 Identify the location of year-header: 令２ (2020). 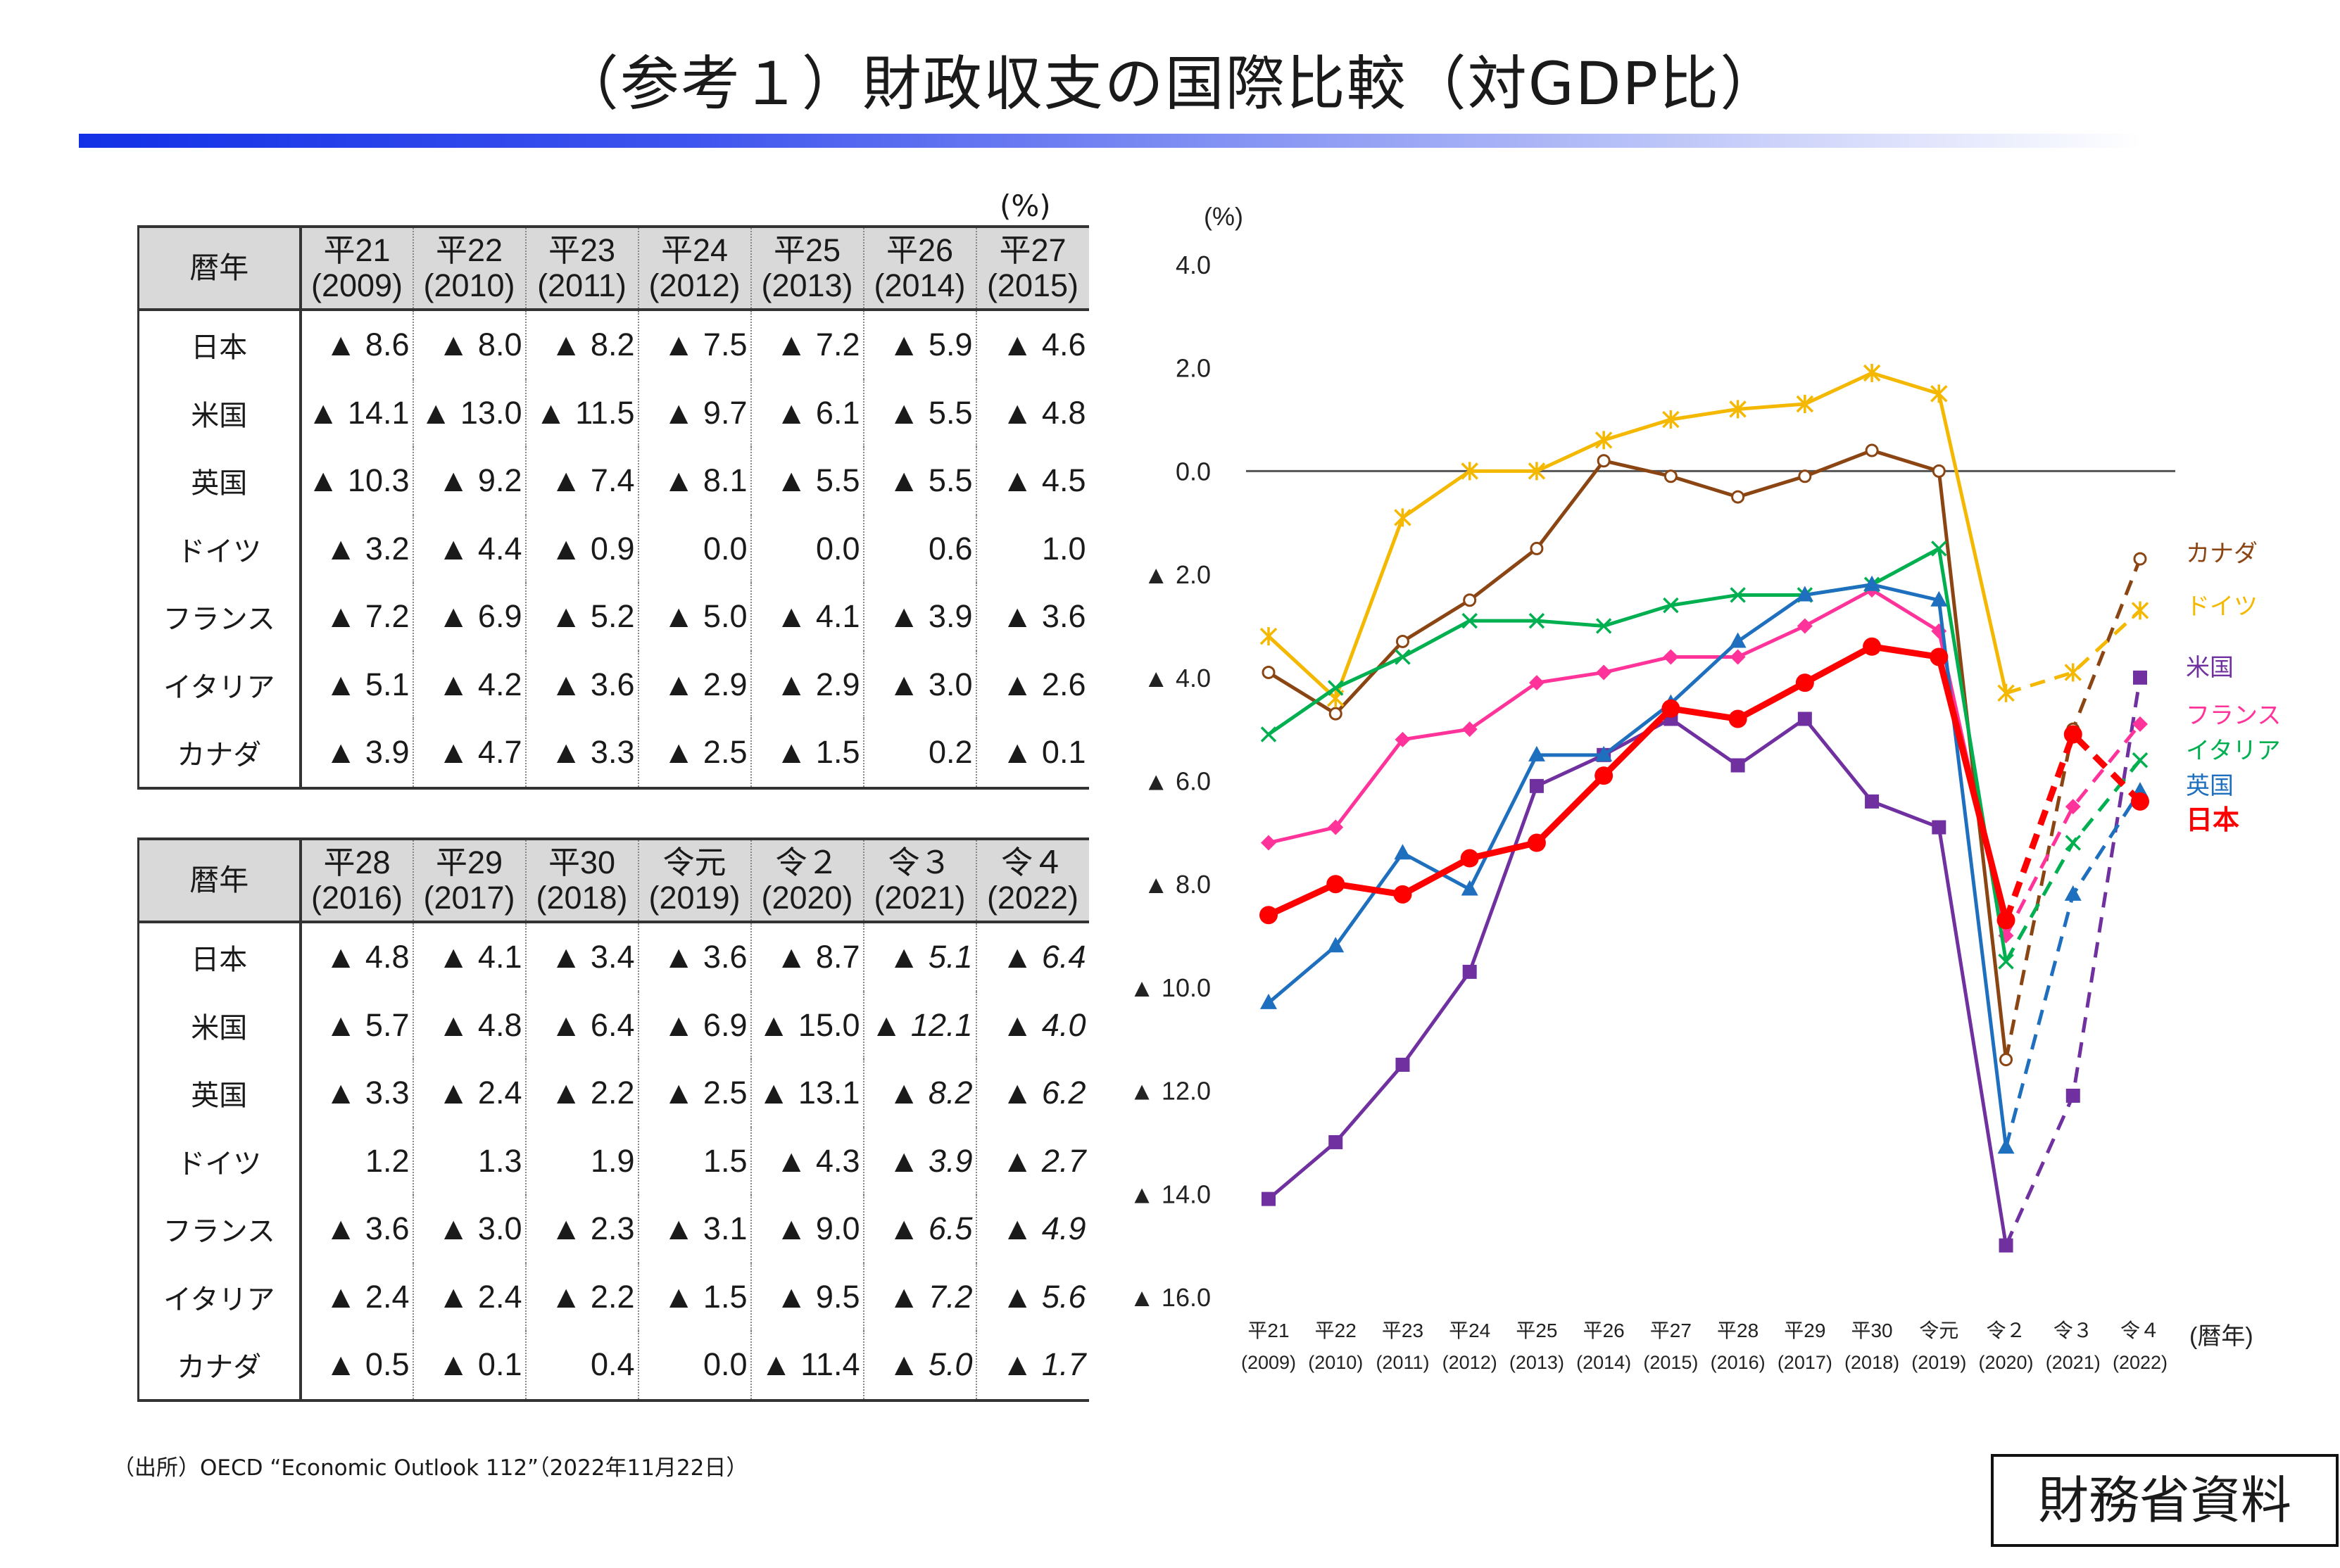
(807, 880).